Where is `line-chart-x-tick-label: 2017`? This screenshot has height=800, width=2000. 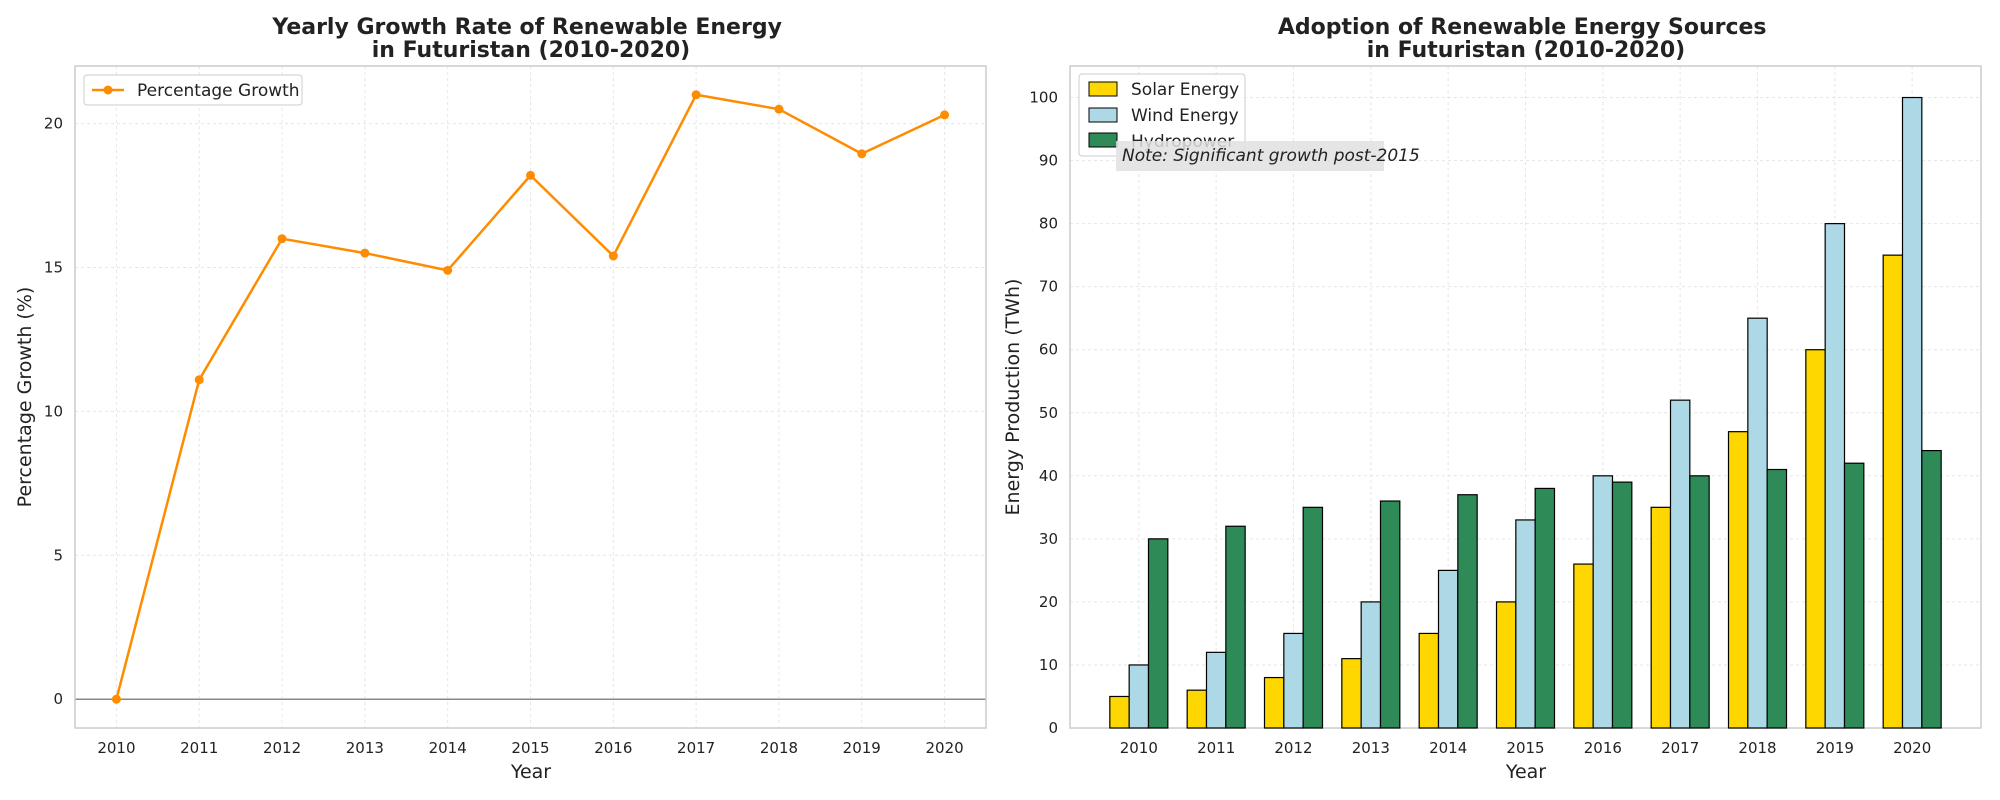 line-chart-x-tick-label: 2017 is located at coordinates (696, 748).